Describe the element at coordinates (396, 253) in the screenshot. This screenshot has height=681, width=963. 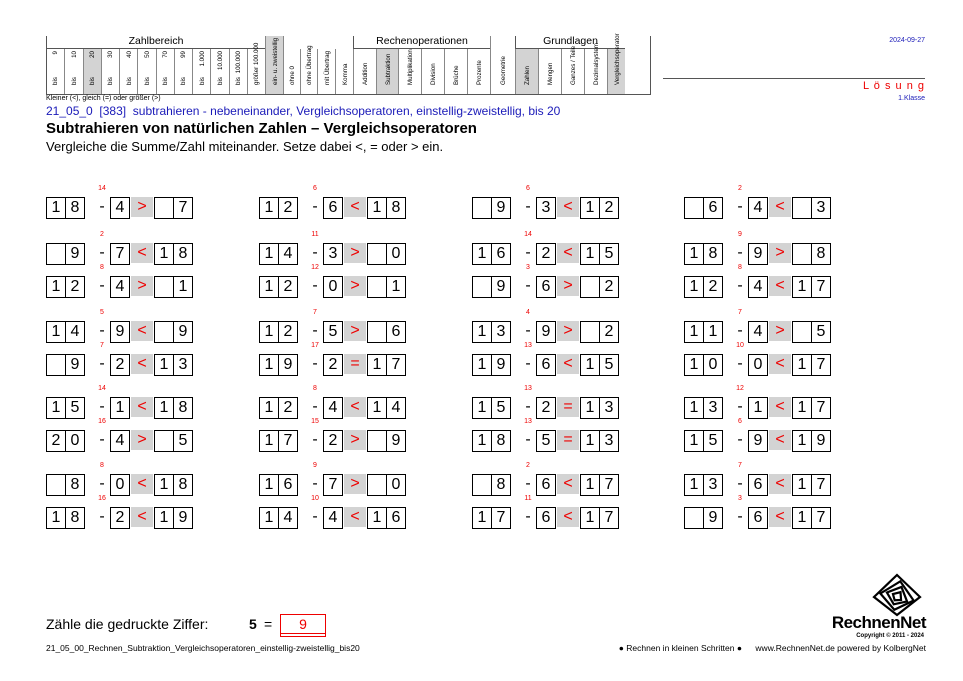
I see `compare-number-ones-digit: 0` at that location.